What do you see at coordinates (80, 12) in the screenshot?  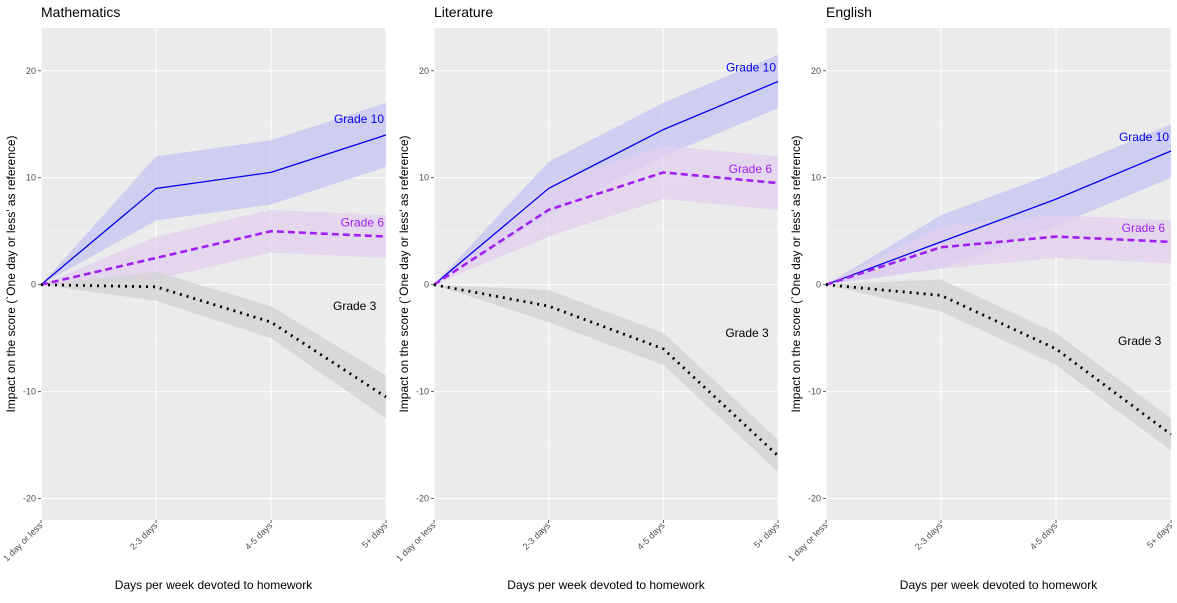 I see `panel-title: Mathematics` at bounding box center [80, 12].